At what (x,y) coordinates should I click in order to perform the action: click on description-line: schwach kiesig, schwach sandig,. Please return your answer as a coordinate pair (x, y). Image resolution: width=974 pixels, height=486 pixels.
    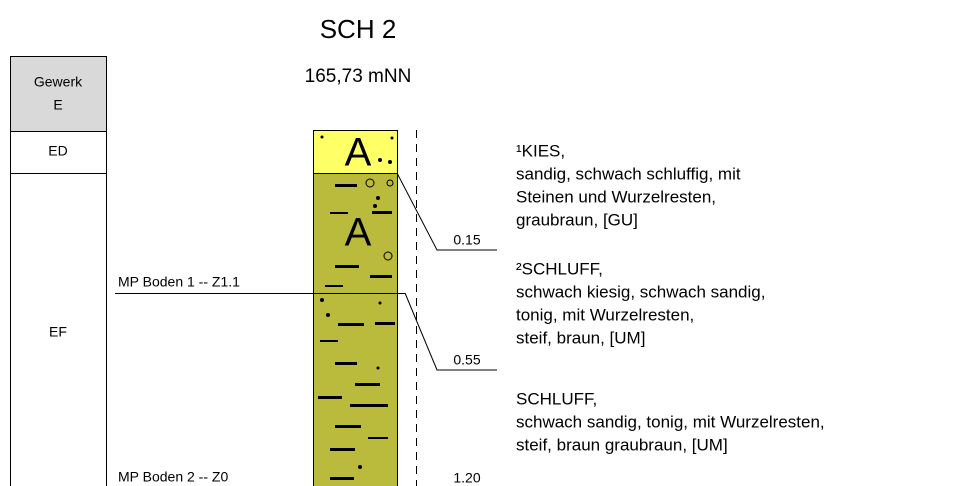
    Looking at the image, I should click on (640, 291).